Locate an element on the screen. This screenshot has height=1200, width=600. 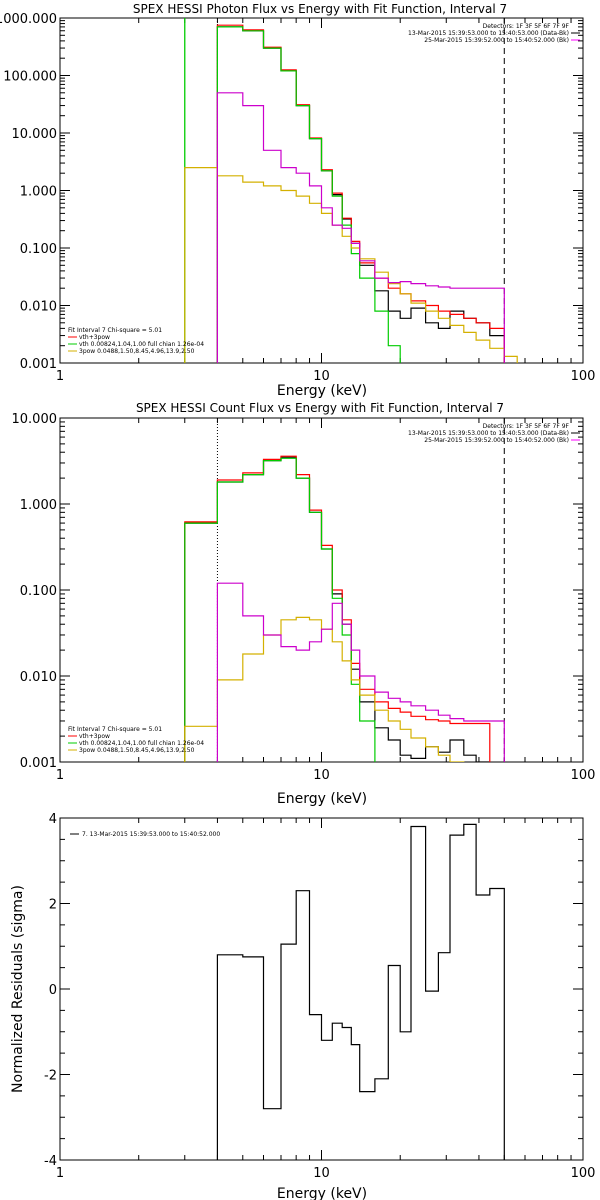
residuals-y-axis-label: Normalized Residuals (sigma) is located at coordinates (18, 989).